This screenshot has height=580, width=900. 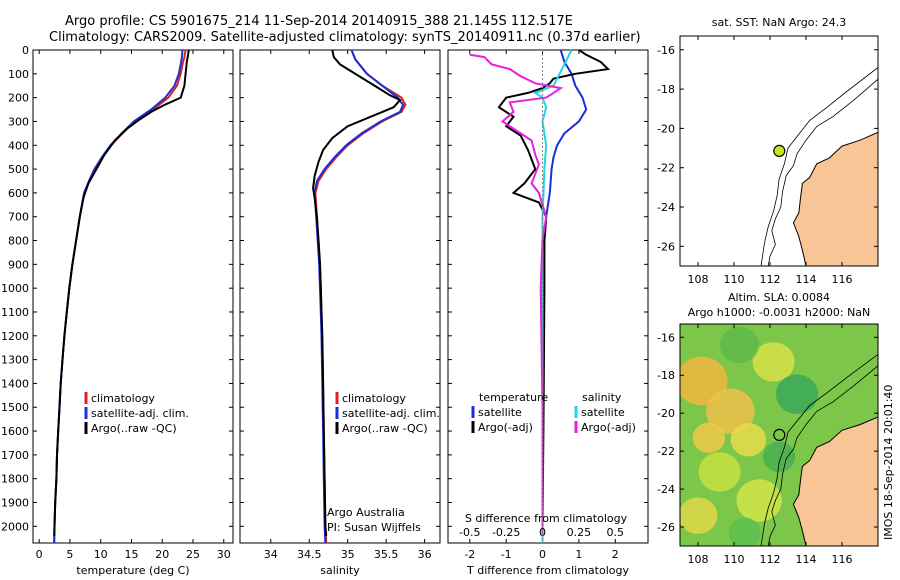 I want to click on y-tick-label: 100, so click(x=18, y=74).